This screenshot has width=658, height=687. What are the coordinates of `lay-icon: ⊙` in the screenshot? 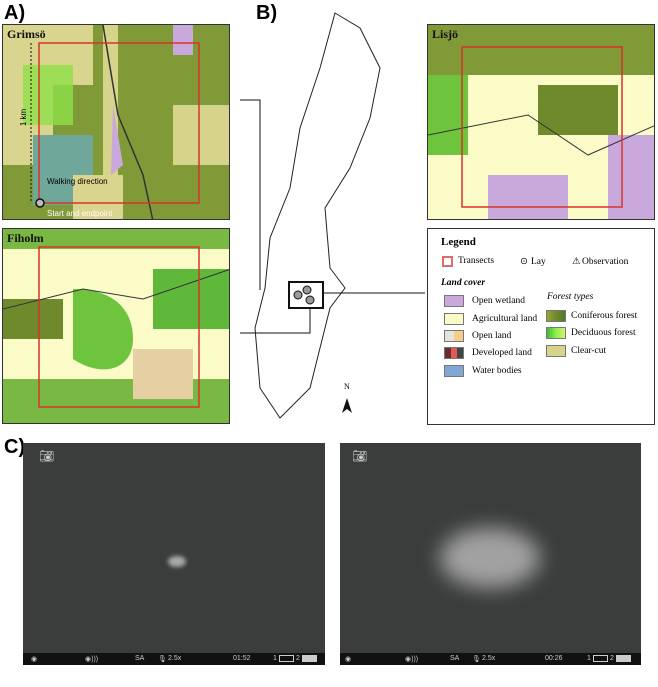 It's located at (524, 262).